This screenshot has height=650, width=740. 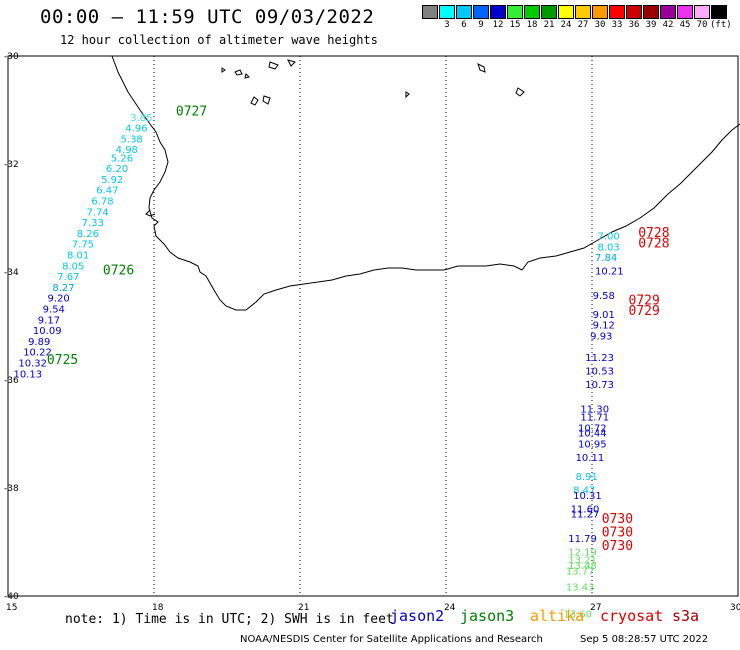 I want to click on wave-height-value: 7.84, so click(x=606, y=258).